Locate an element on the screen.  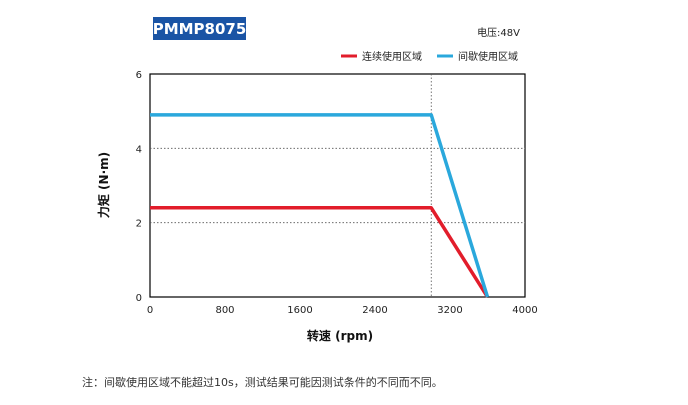
x-tick-label: 0 is located at coordinates (150, 310).